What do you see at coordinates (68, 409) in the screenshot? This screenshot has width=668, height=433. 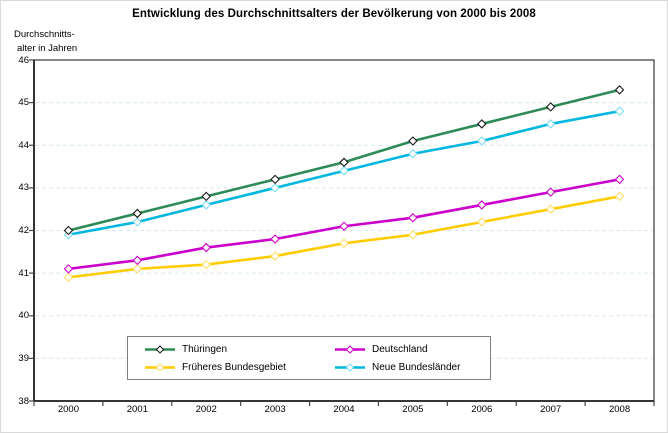 I see `x-tick-label: 2000` at bounding box center [68, 409].